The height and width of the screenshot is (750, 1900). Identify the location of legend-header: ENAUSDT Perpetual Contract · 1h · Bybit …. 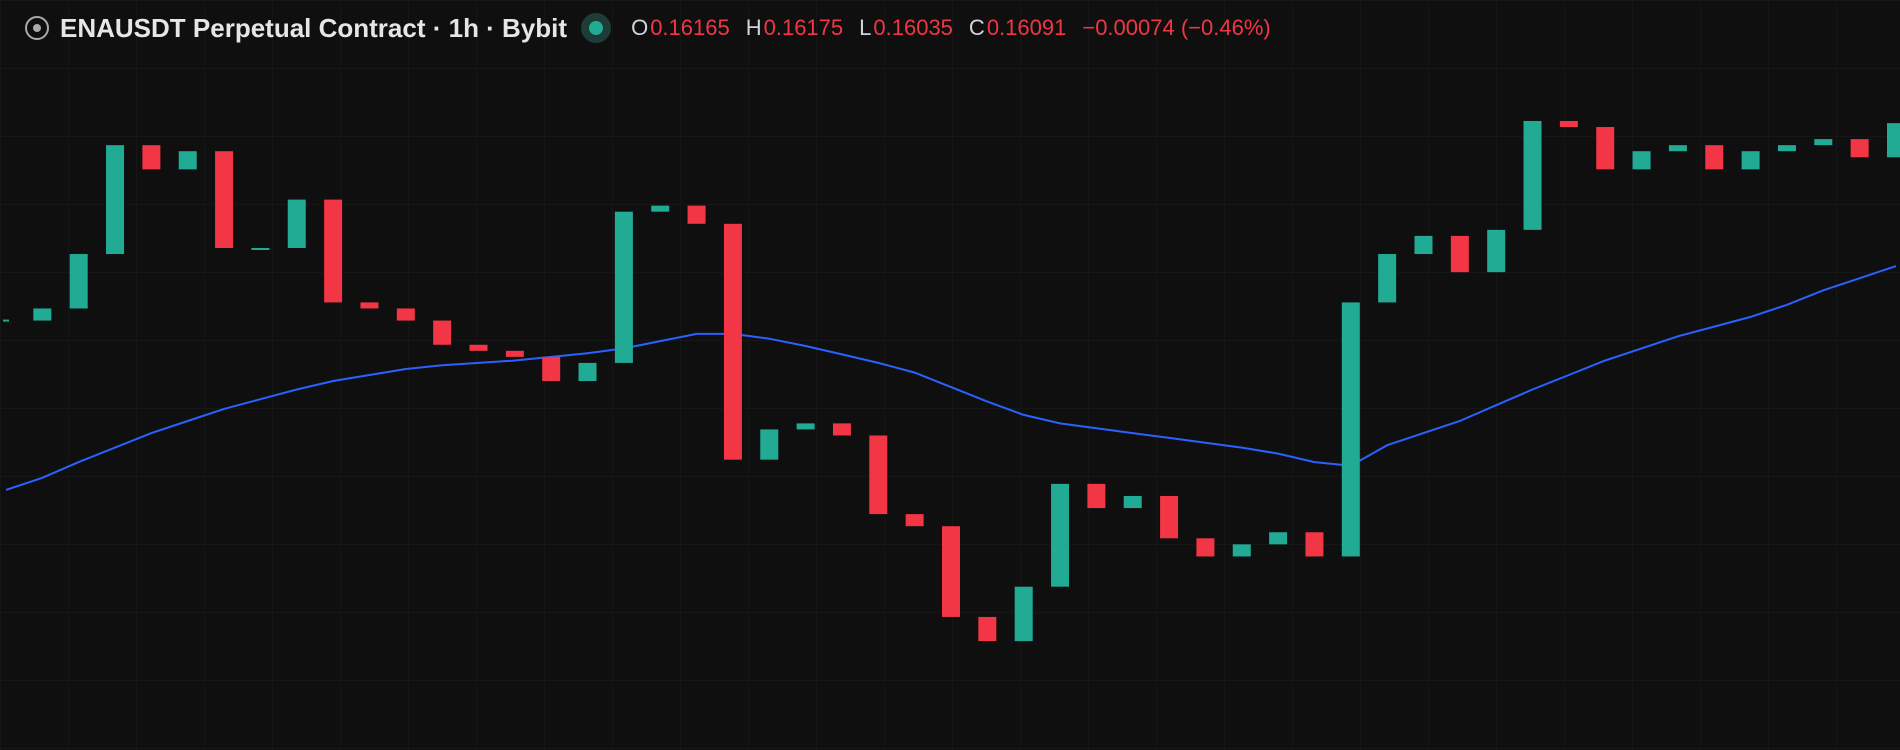
(647, 28).